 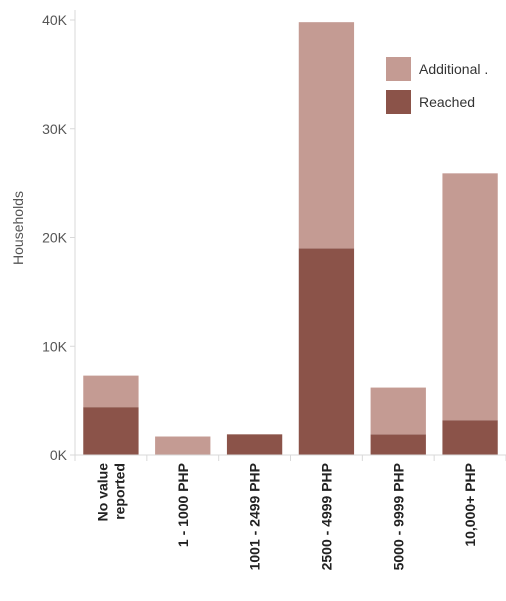 I want to click on legend-swatch-reached, so click(x=398, y=102).